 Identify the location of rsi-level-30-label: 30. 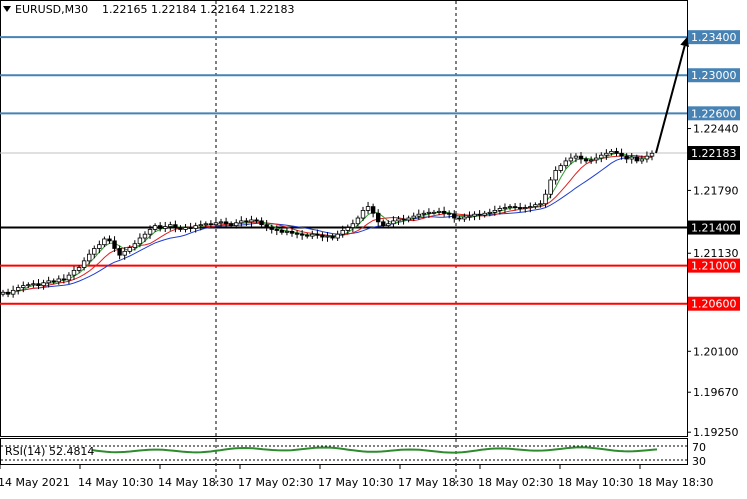
(699, 461).